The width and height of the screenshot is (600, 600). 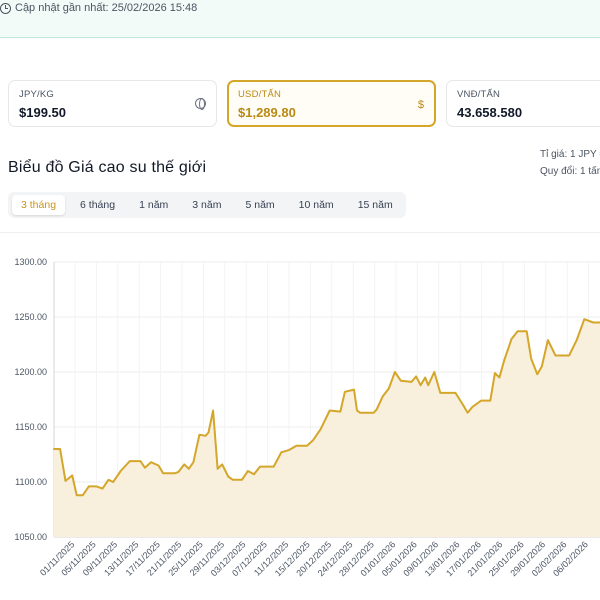 I want to click on range-tab-3-months: 3 tháng, so click(x=39, y=205).